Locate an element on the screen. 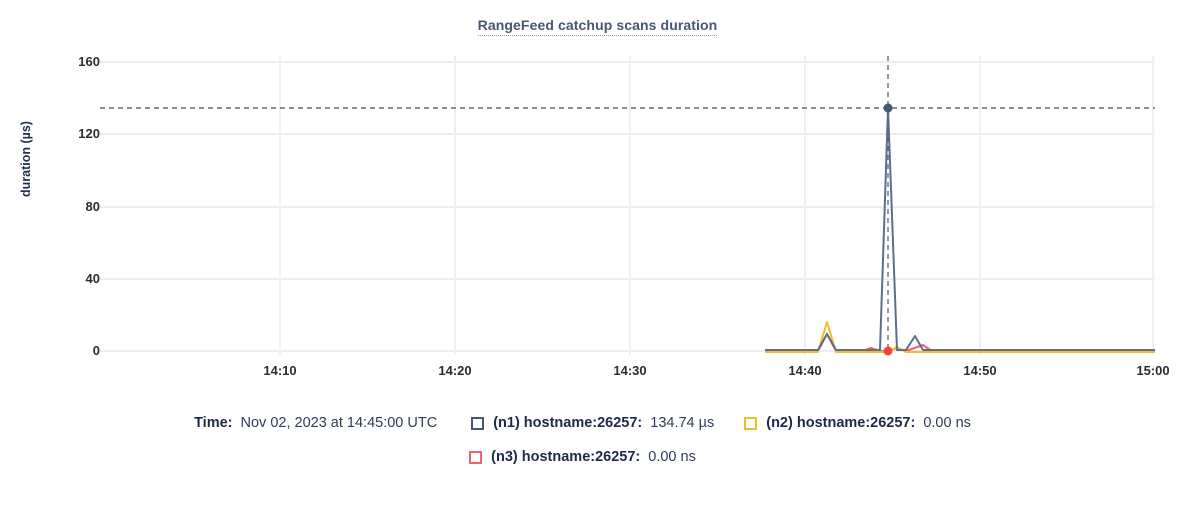  chart-title: RangeFeed catchup scans duration is located at coordinates (597, 26).